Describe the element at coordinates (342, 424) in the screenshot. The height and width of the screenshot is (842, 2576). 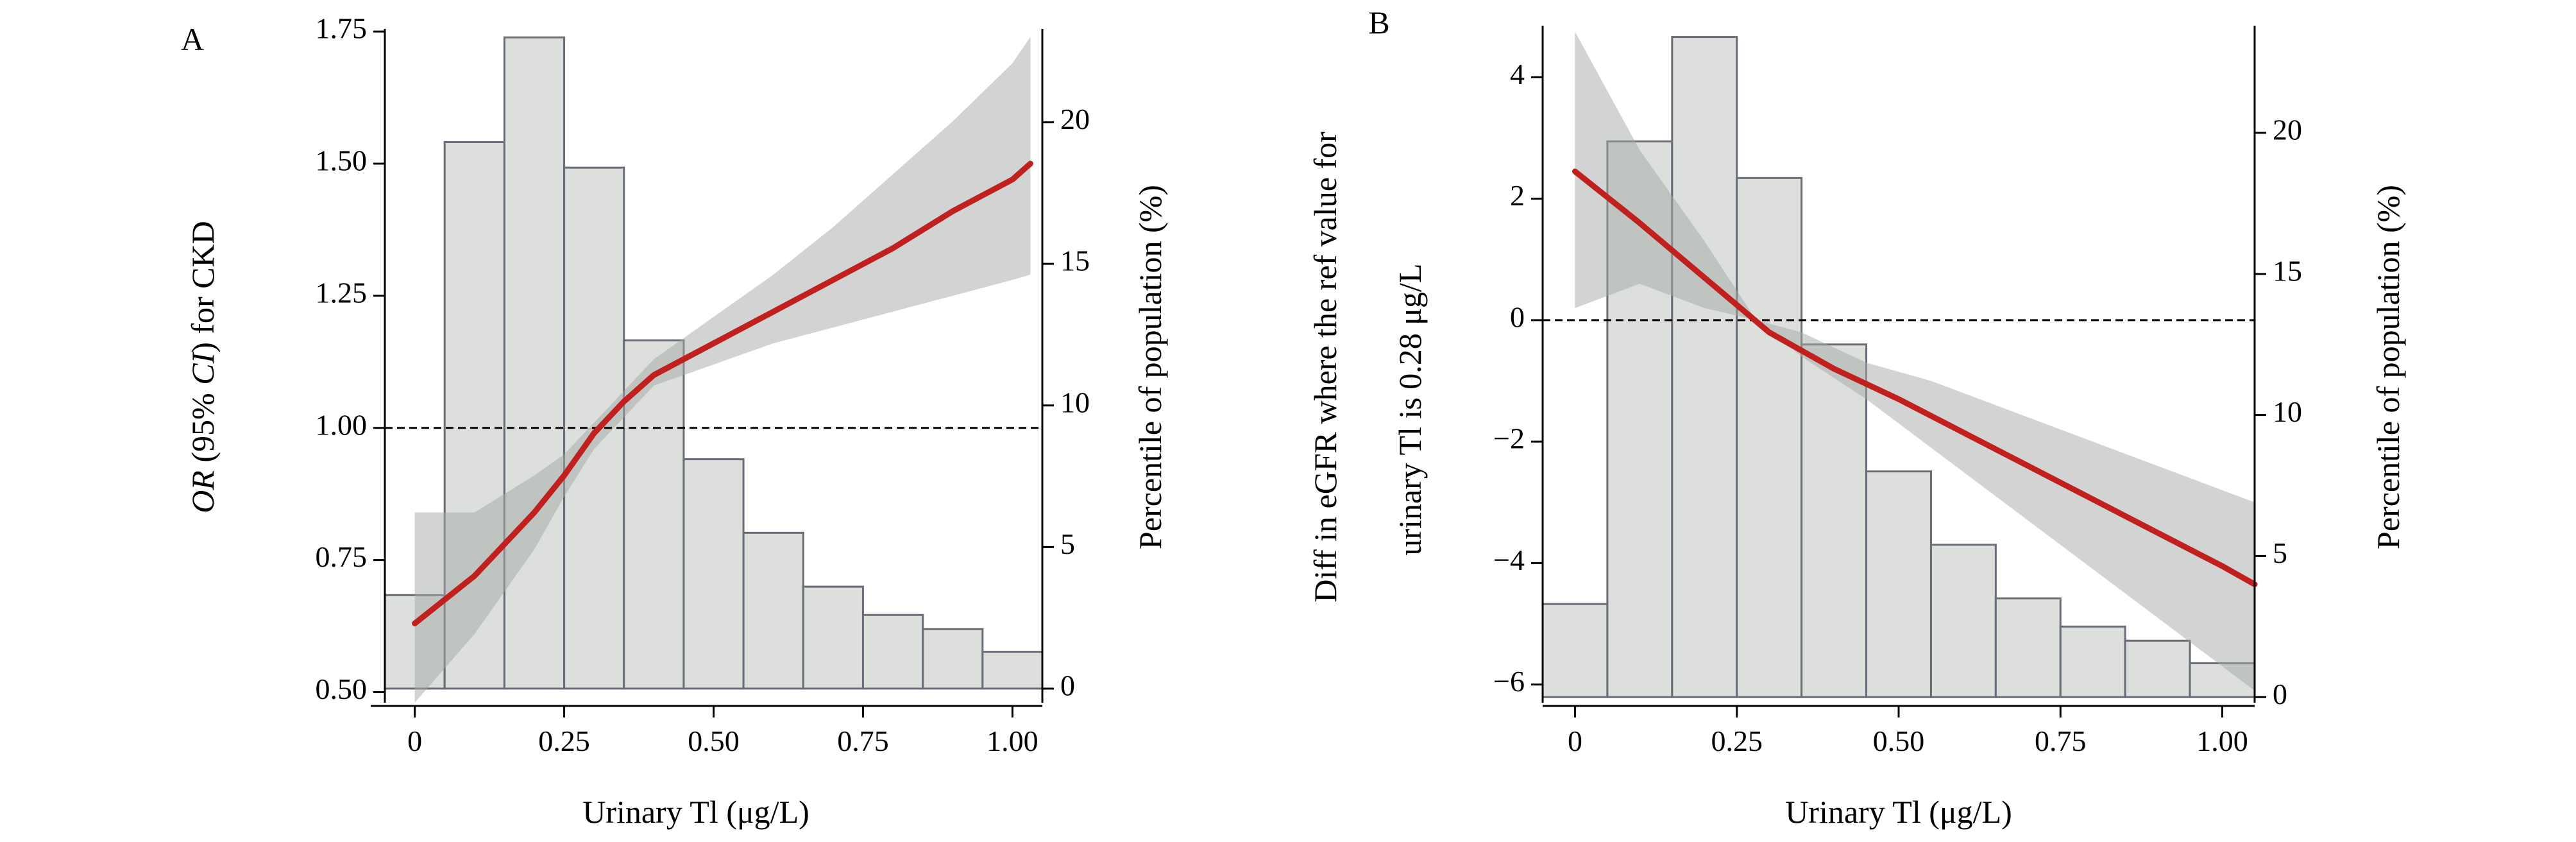
I see `y-tick-label: 1.00` at that location.